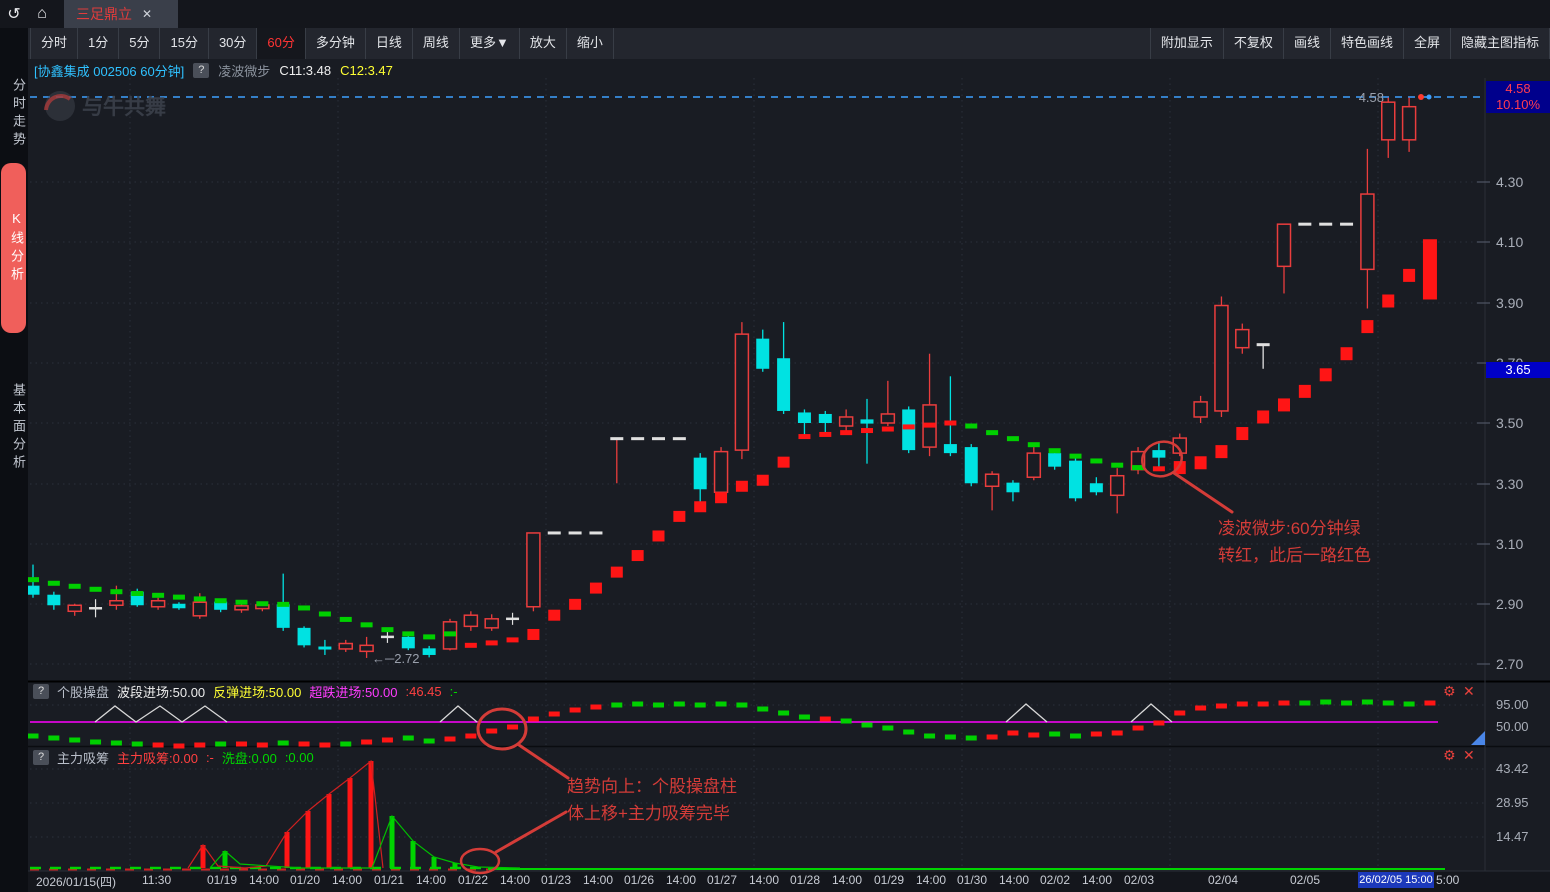  What do you see at coordinates (775, 14) in the screenshot?
I see `title-bar: ↺ ⌂ 三足鼎立 ✕` at bounding box center [775, 14].